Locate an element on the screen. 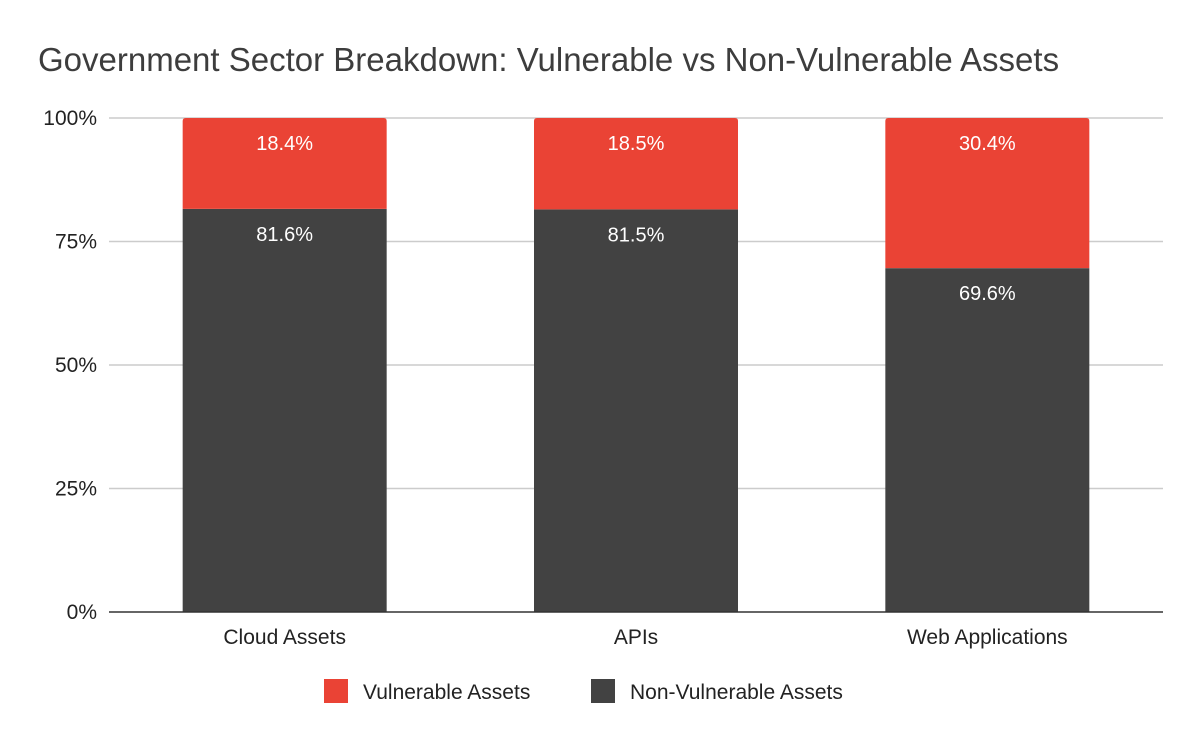 The image size is (1200, 742). y-axis-ticks: 0% 25% 50% 75% 100% is located at coordinates (70, 365).